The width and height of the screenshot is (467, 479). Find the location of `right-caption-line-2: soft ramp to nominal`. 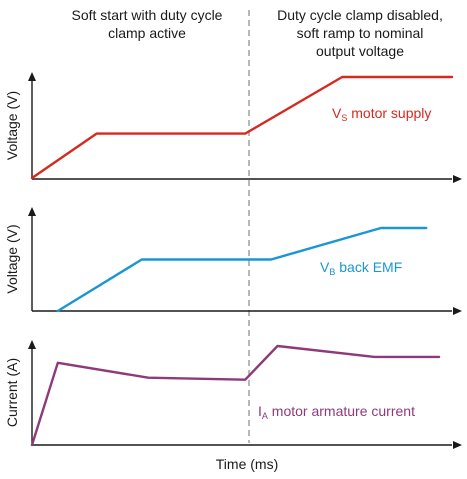

right-caption-line-2: soft ramp to nominal is located at coordinates (360, 33).